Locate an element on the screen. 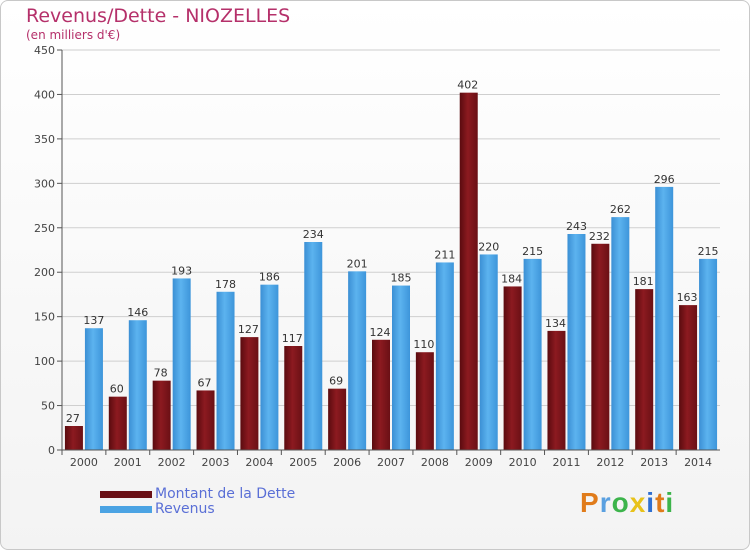 The height and width of the screenshot is (550, 750). data-label-dette: 184 is located at coordinates (511, 278).